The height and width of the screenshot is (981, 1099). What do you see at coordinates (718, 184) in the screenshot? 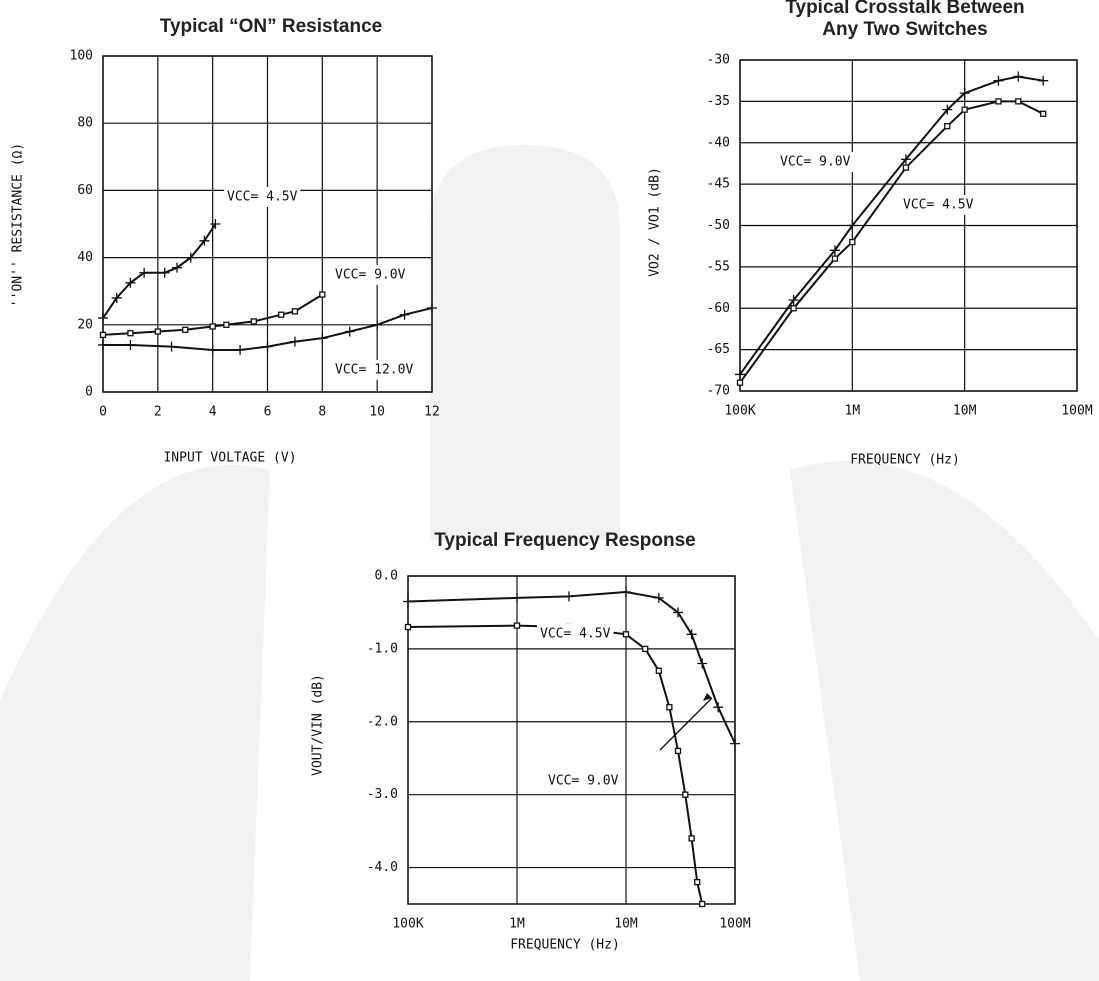
I see `y-tick-label: -45` at bounding box center [718, 184].